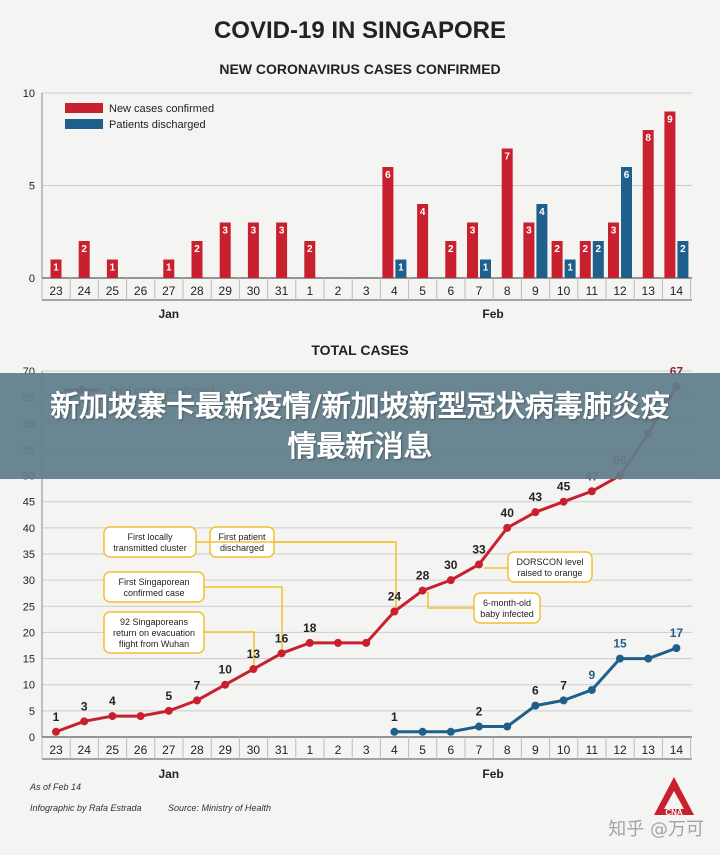 This screenshot has height=855, width=720. I want to click on bar-x-tick-label: 7, so click(479, 291).